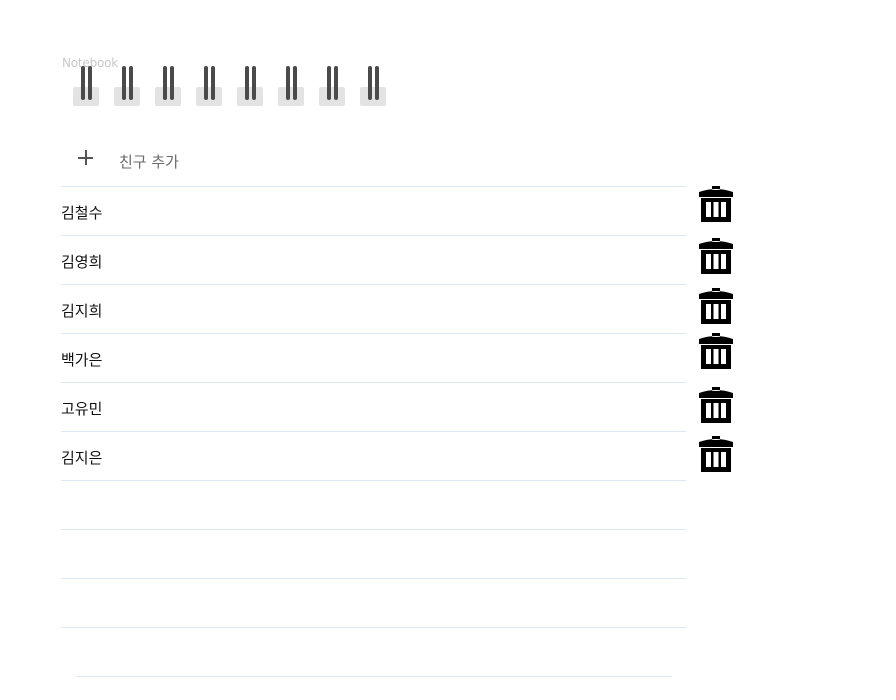 Image resolution: width=896 pixels, height=700 pixels. I want to click on friend-name: 김지은, so click(82, 458).